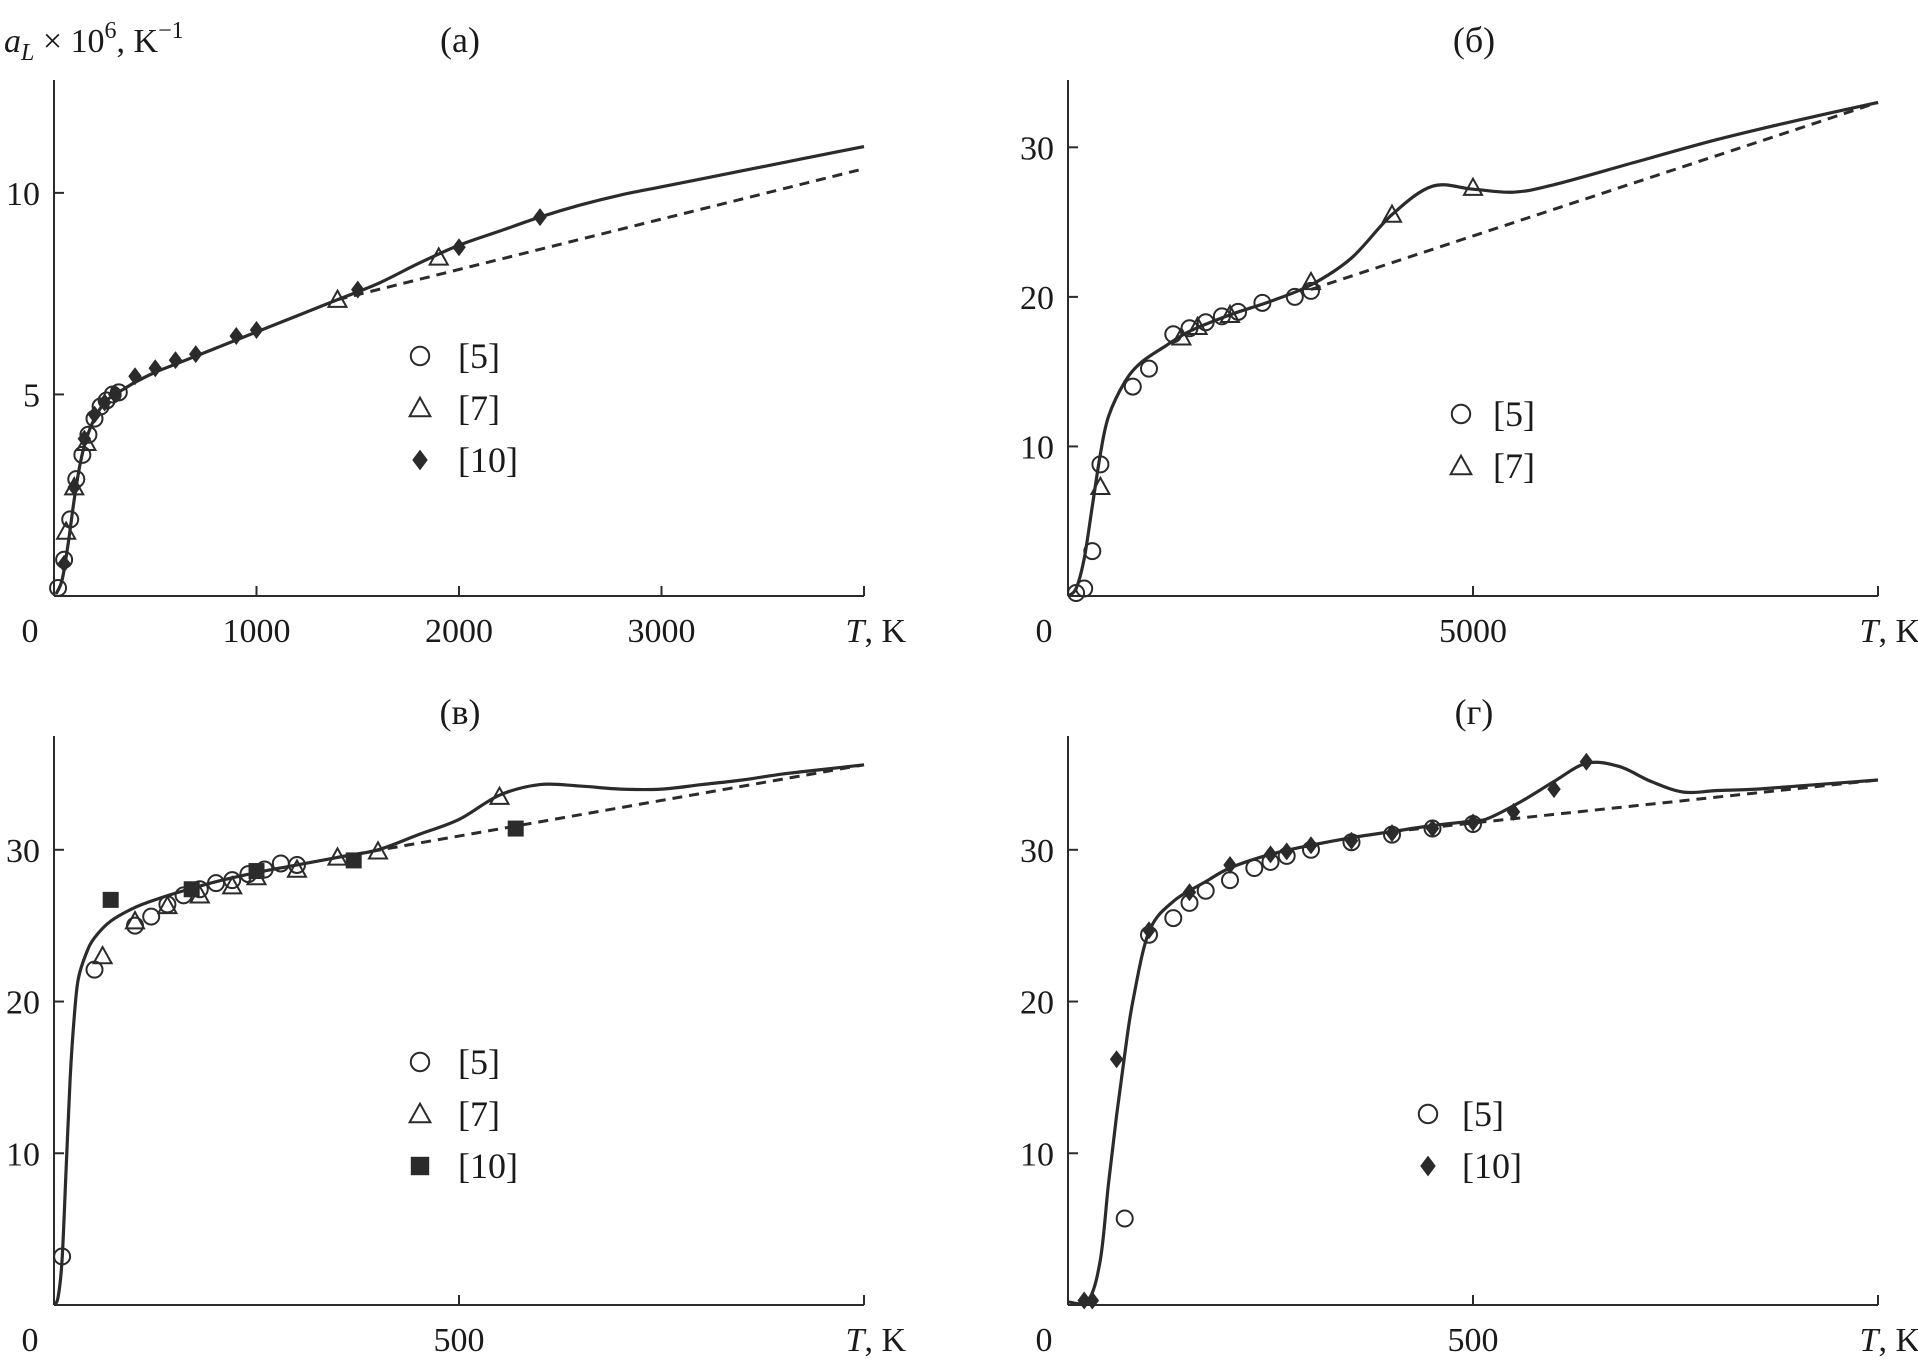 Image resolution: width=1918 pixels, height=1364 pixels. Describe the element at coordinates (1483, 1114) in the screenshot. I see `legend-label: [5]` at that location.